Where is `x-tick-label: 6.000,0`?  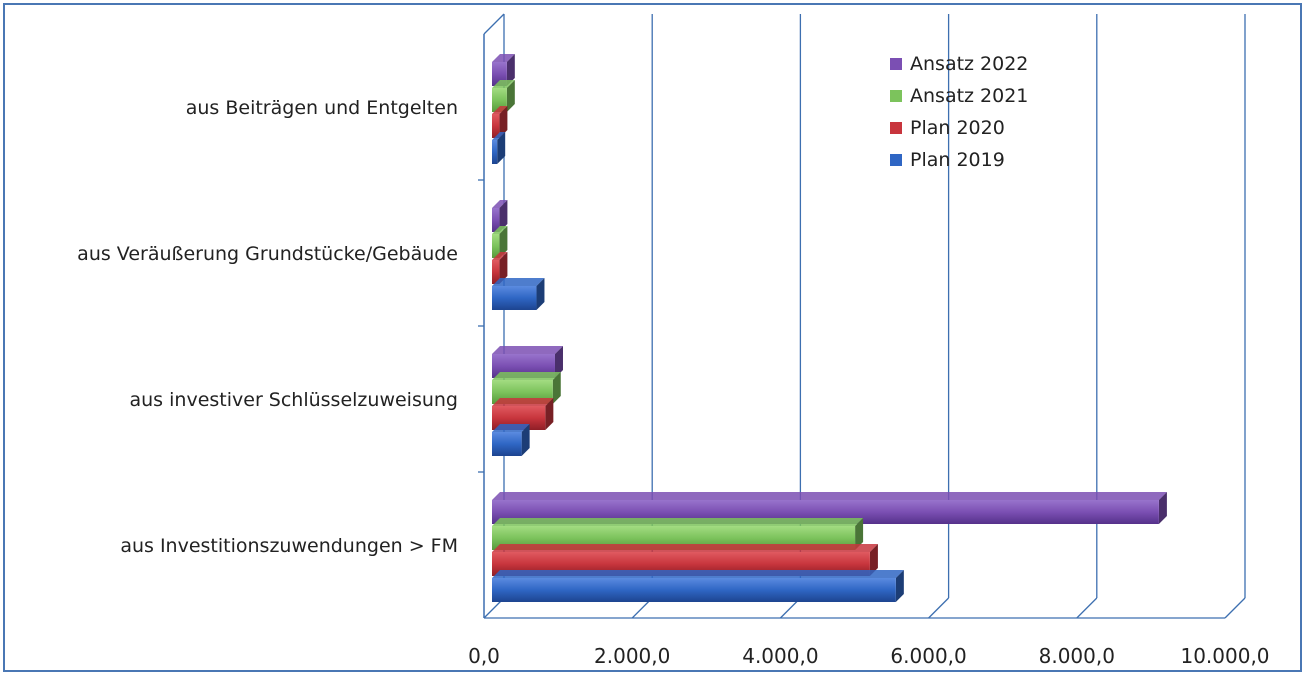
x-tick-label: 6.000,0 is located at coordinates (928, 656).